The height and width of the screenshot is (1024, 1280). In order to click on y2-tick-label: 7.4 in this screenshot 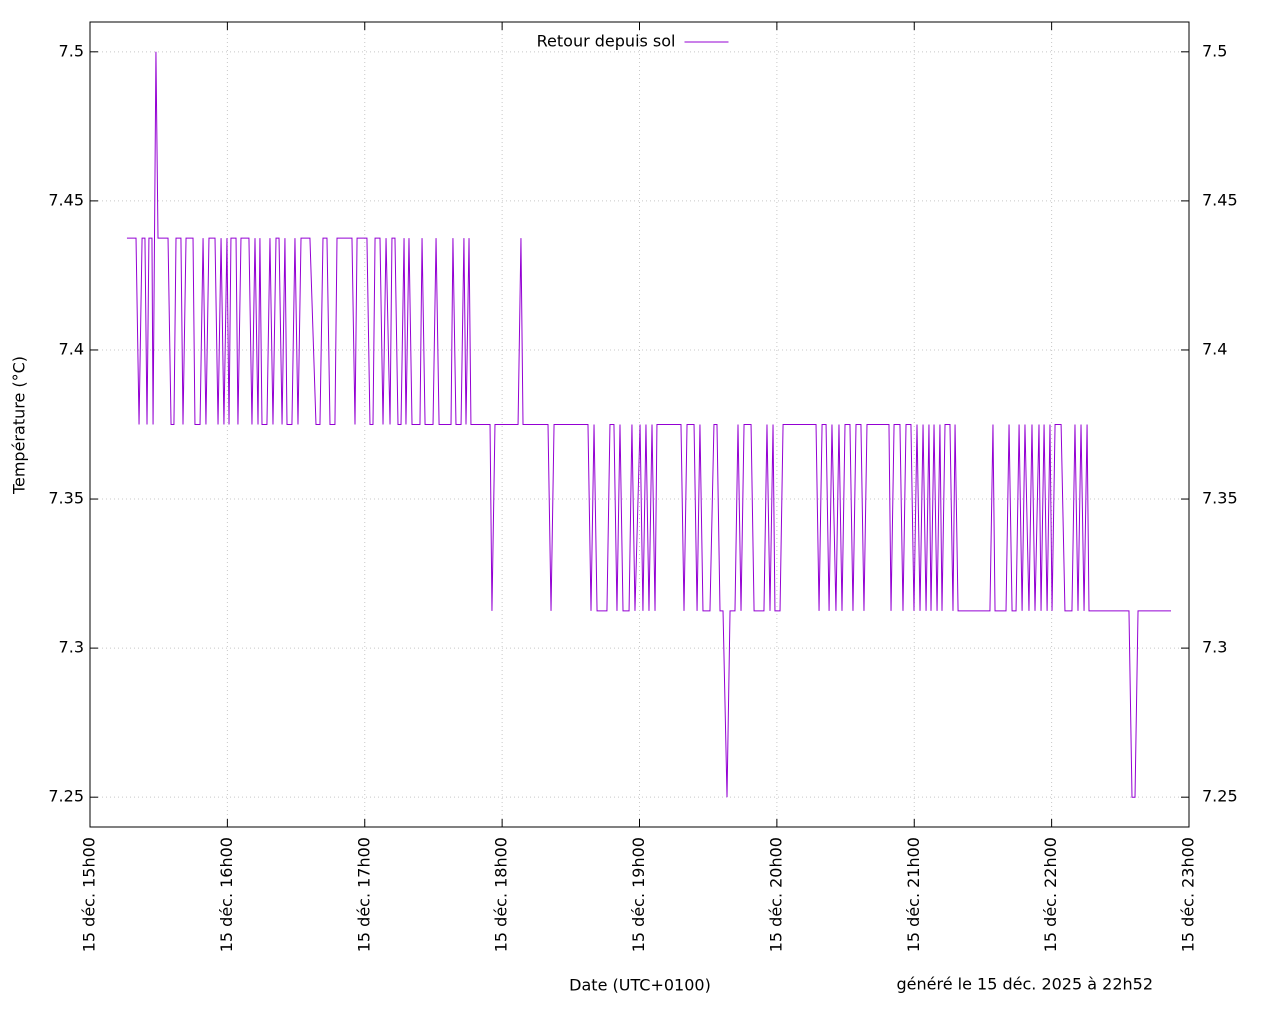, I will do `click(1214, 348)`.